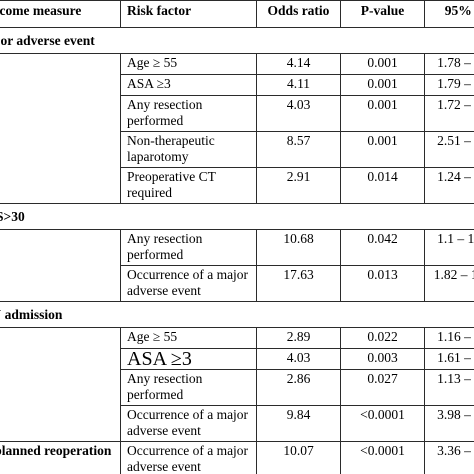  I want to click on or-cell: 17.63, so click(298, 283).